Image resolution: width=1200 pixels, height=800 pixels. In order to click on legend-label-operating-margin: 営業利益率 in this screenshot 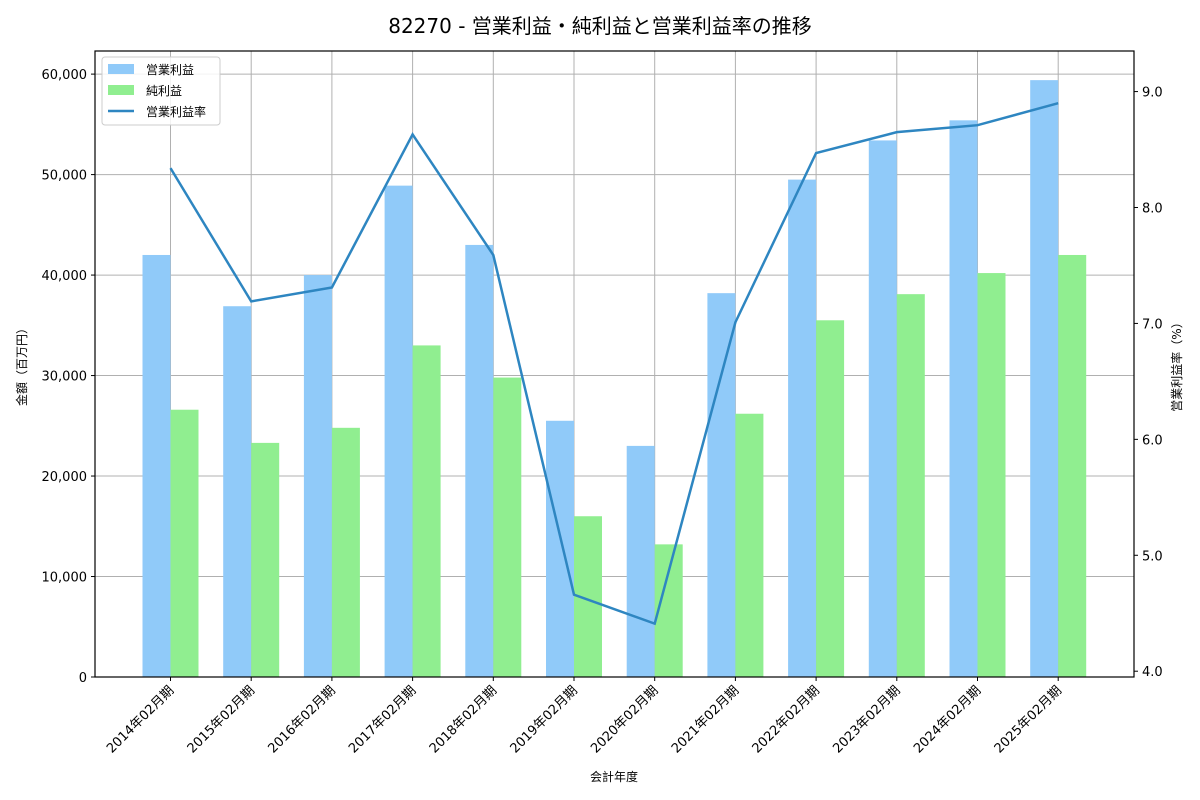, I will do `click(176, 111)`.